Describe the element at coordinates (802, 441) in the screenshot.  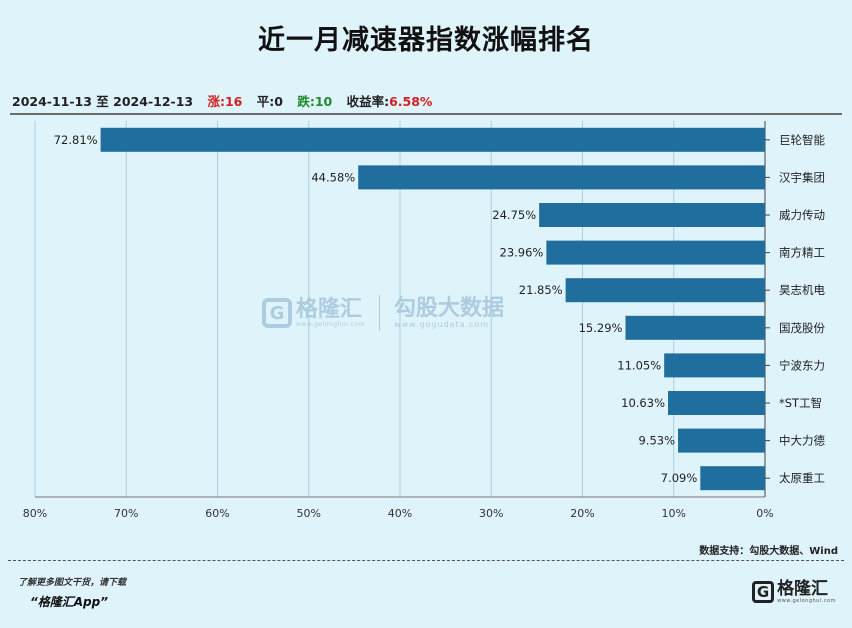
I see `category-label: 中大力德` at that location.